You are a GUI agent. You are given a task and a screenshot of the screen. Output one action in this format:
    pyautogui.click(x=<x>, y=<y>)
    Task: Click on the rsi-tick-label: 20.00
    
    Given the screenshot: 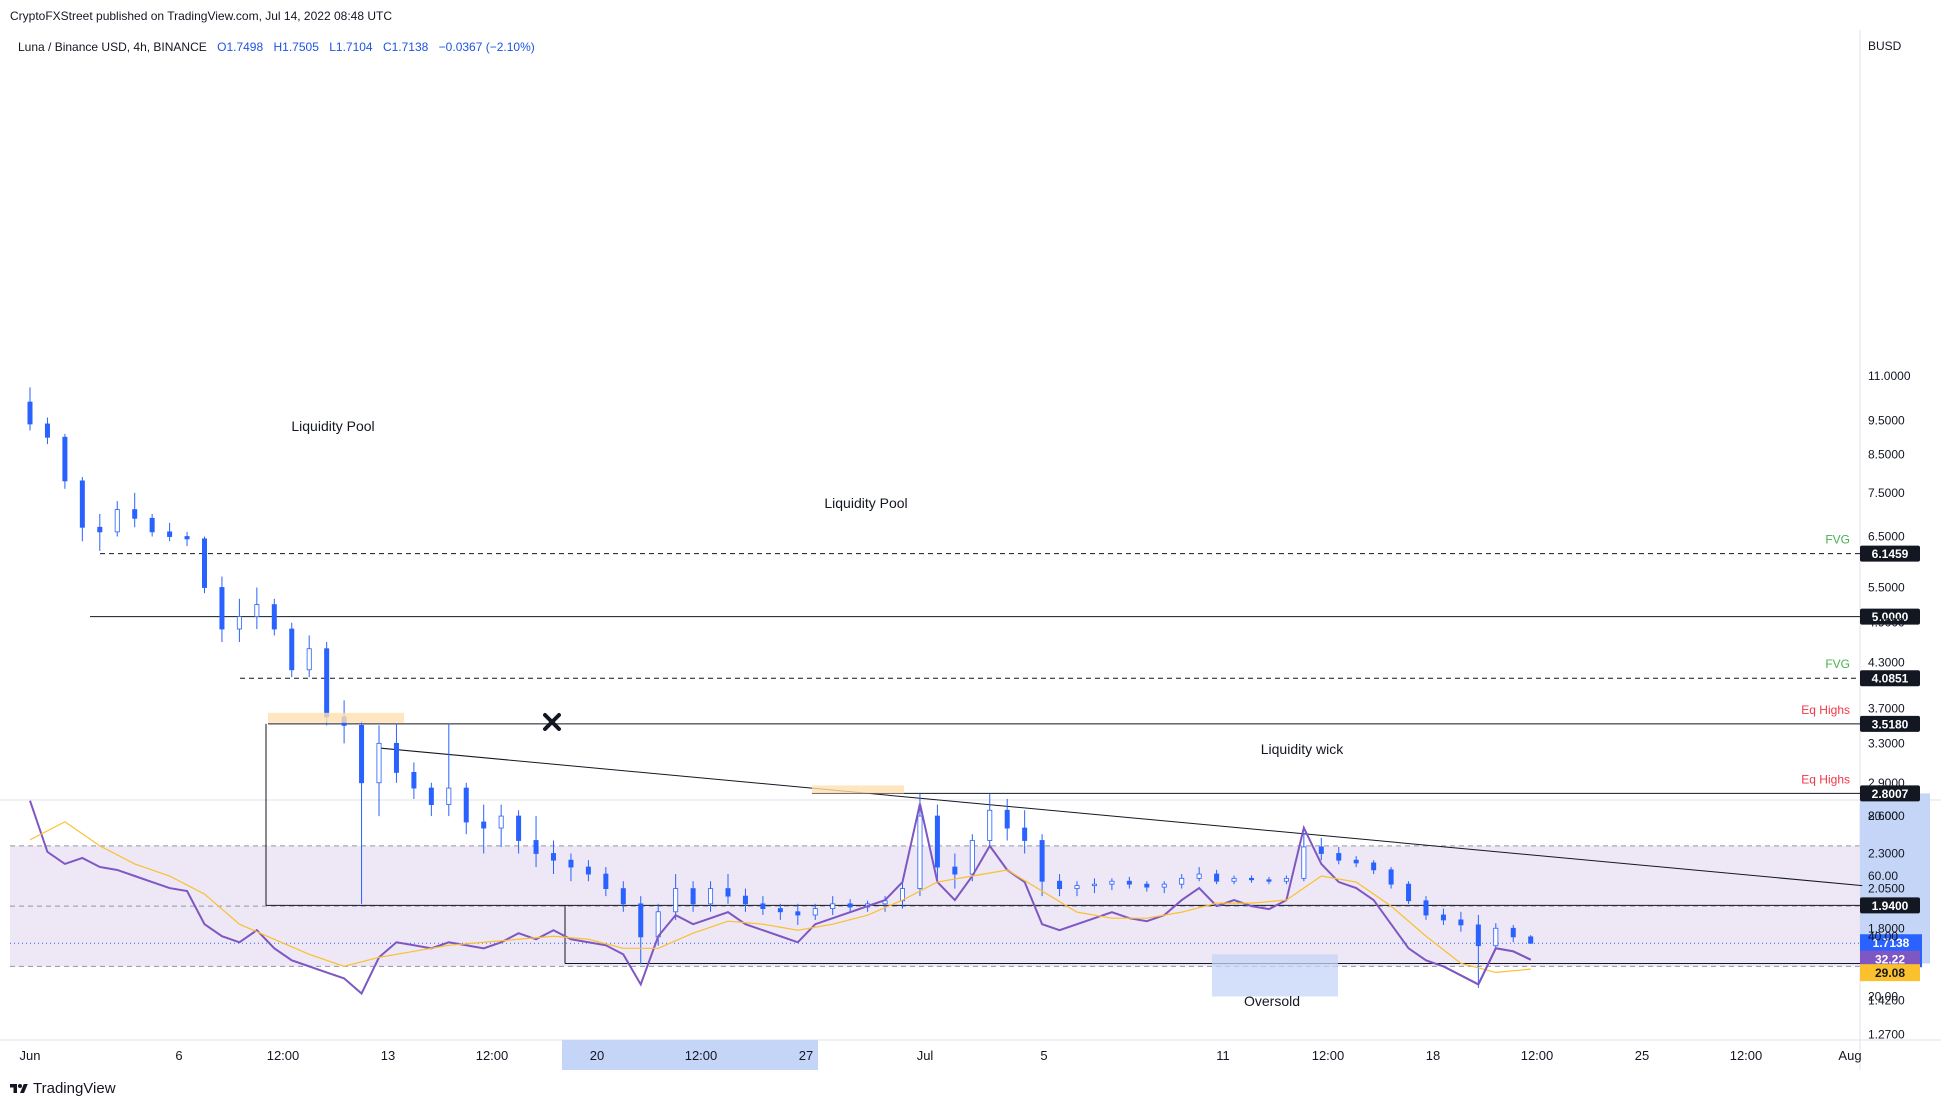 What is the action you would take?
    pyautogui.click(x=1883, y=997)
    